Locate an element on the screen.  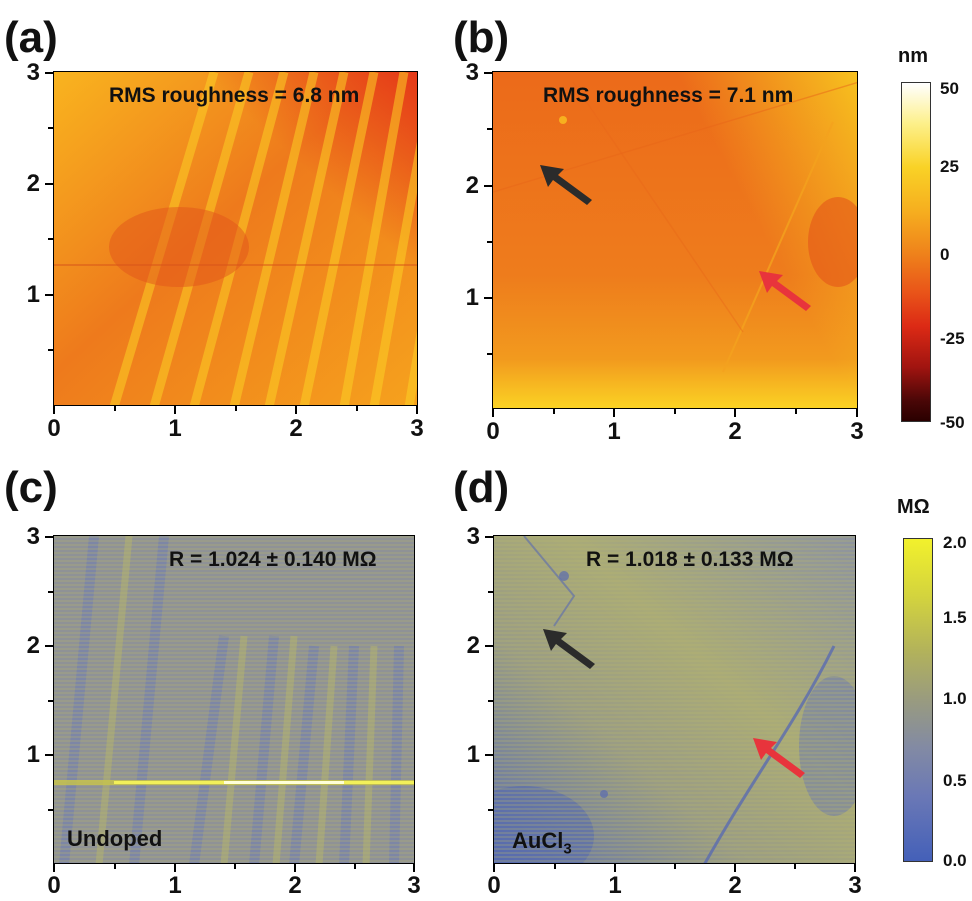
sample-label-undoped: Undoped is located at coordinates (115, 838).